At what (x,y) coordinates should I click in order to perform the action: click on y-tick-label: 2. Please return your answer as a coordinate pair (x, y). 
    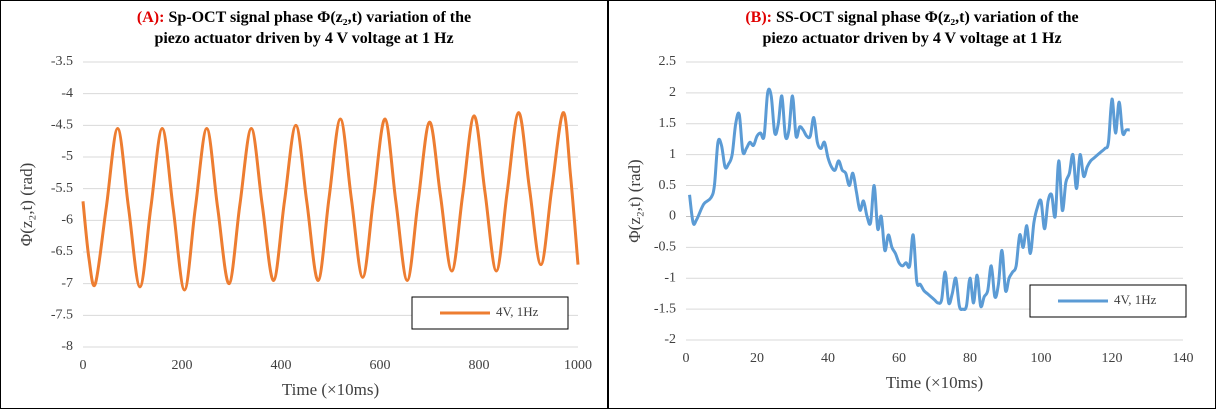
    Looking at the image, I should click on (672, 92).